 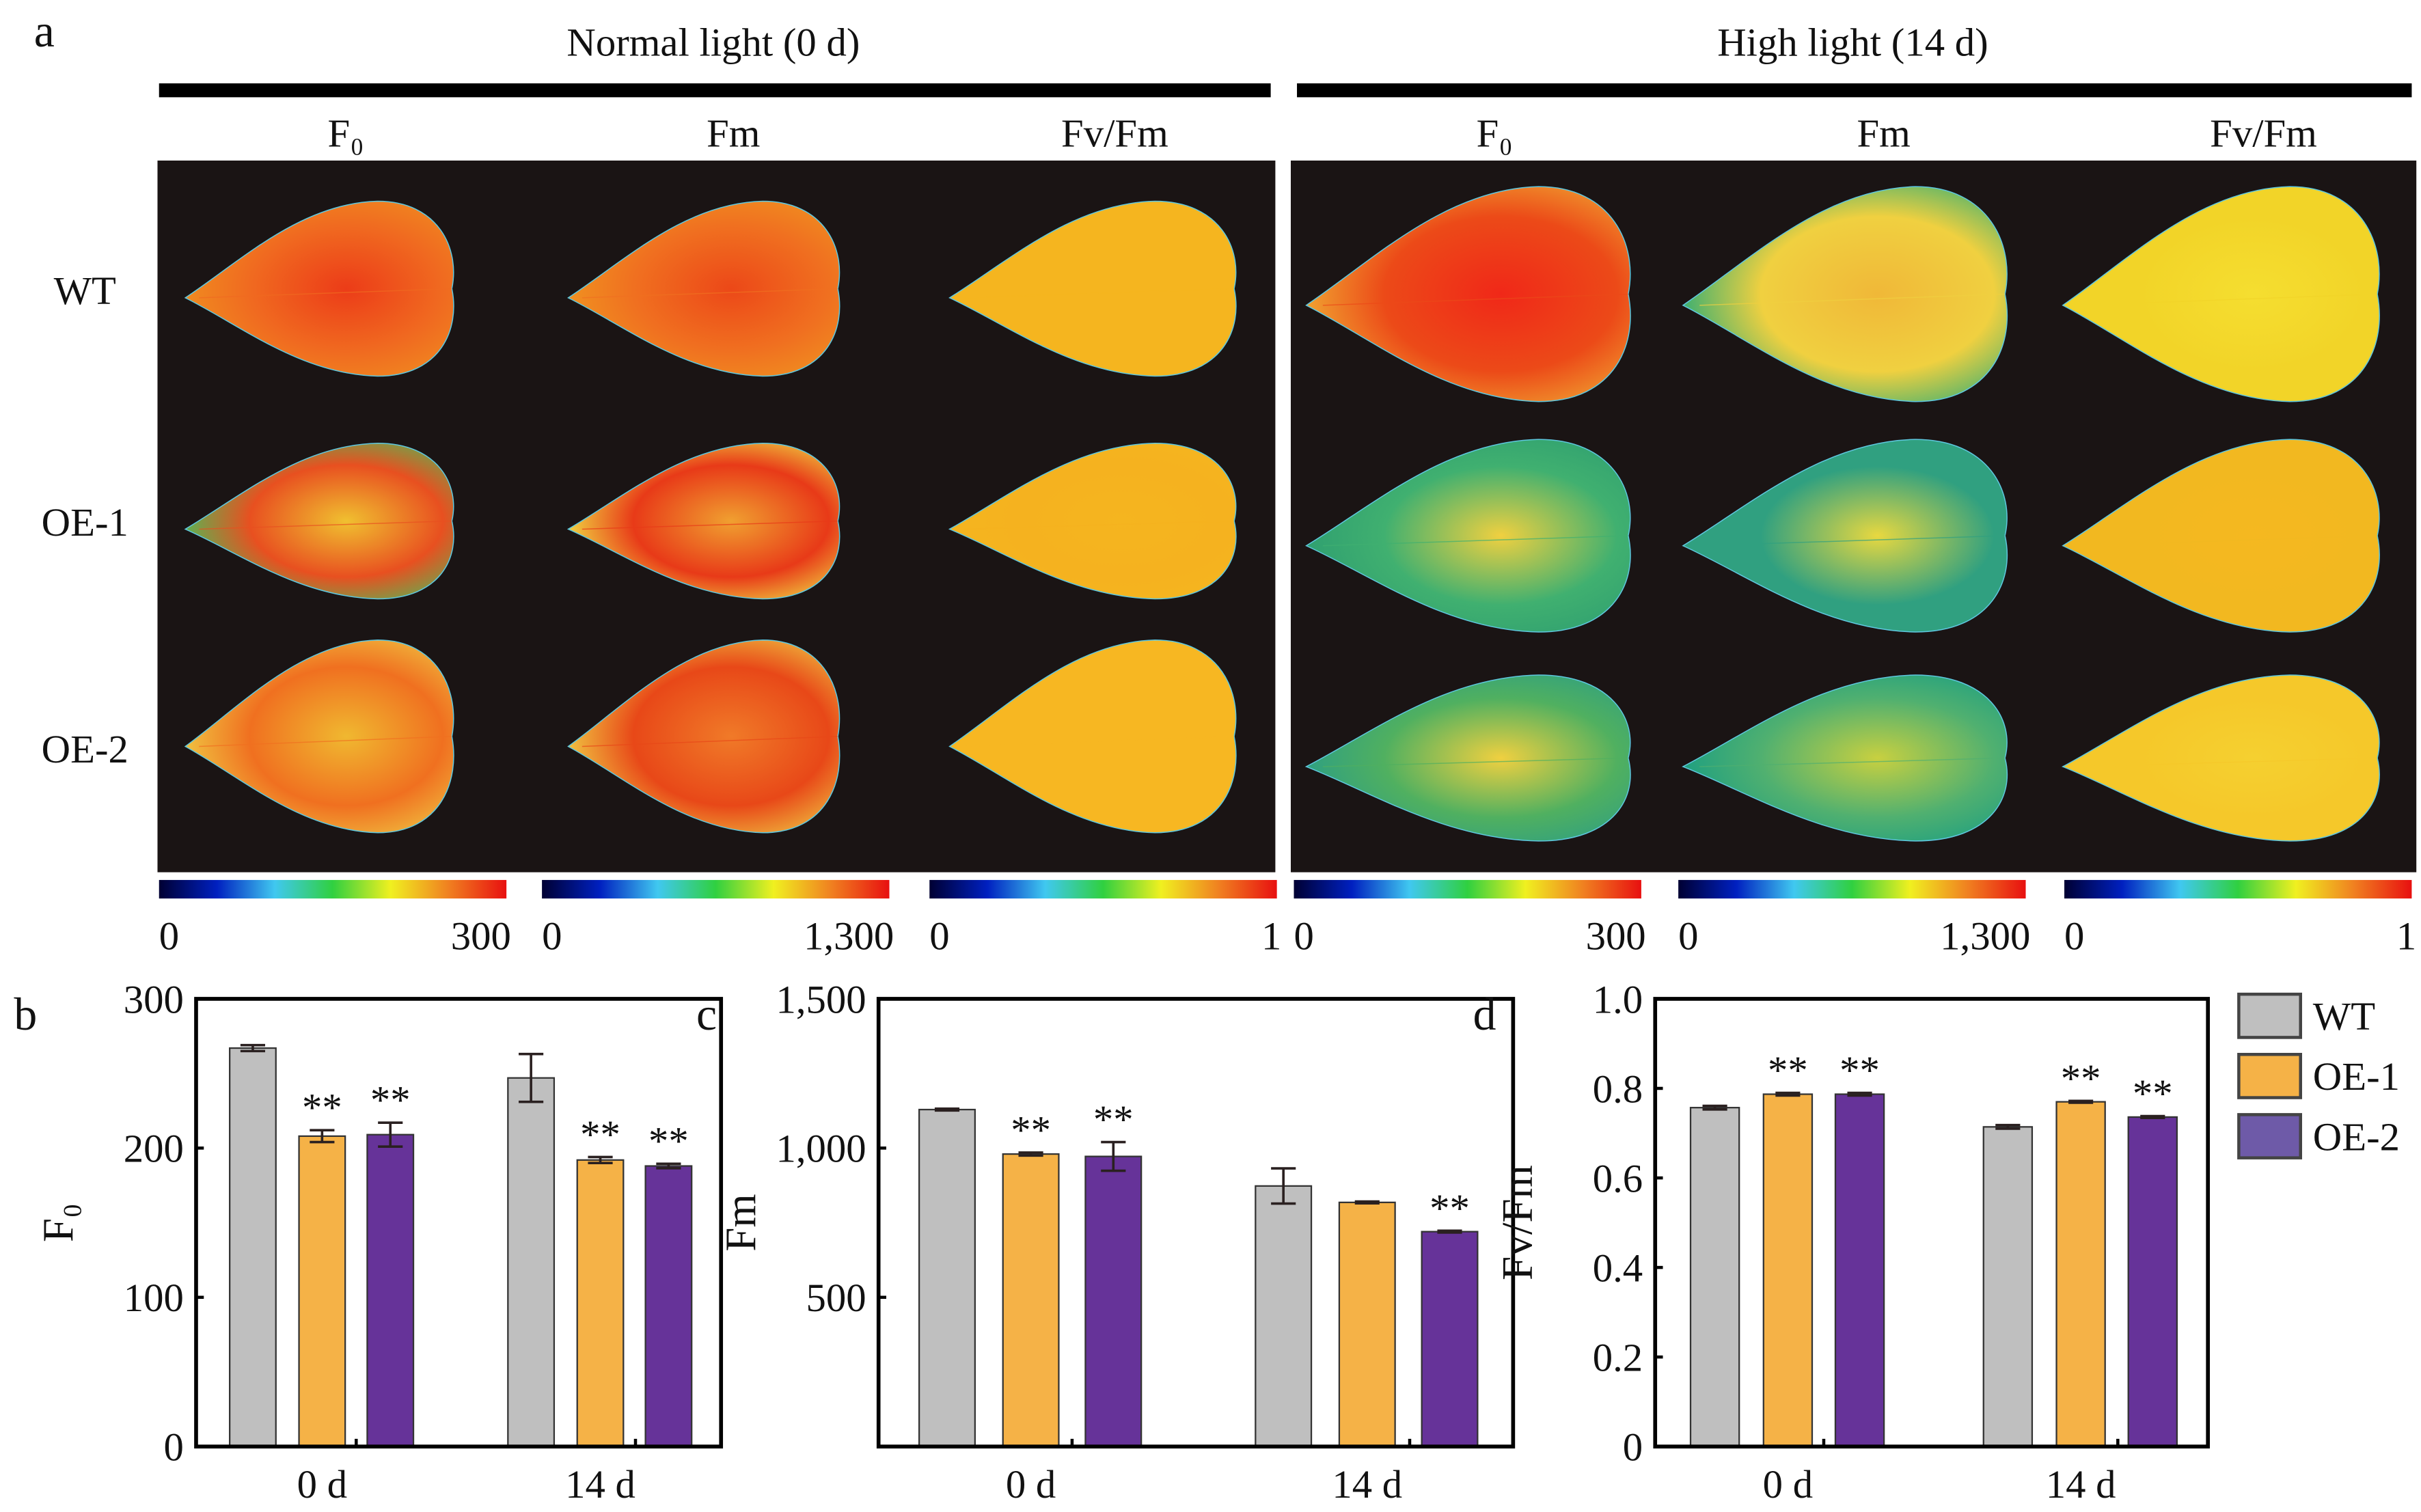 I want to click on colorbar-max-label: 1,300, so click(x=849, y=936).